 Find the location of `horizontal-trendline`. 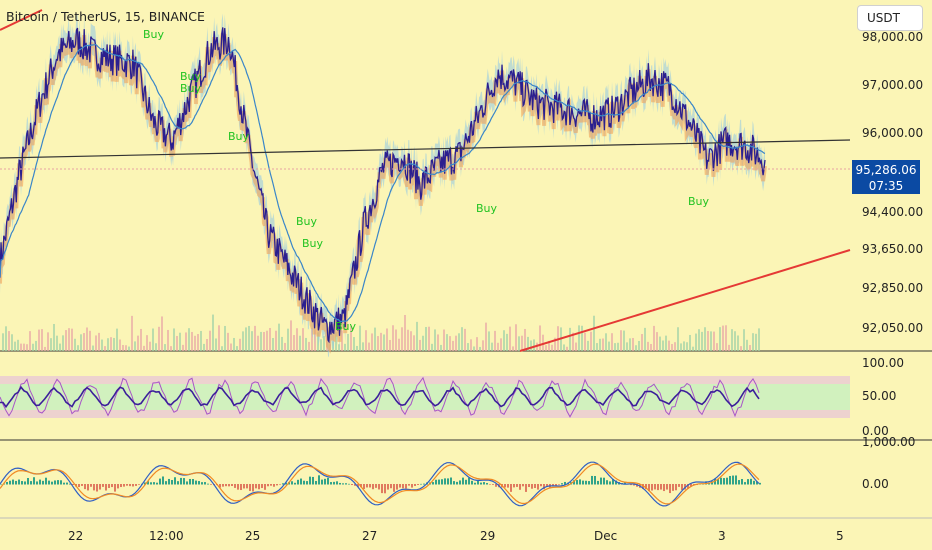

horizontal-trendline is located at coordinates (425, 149).